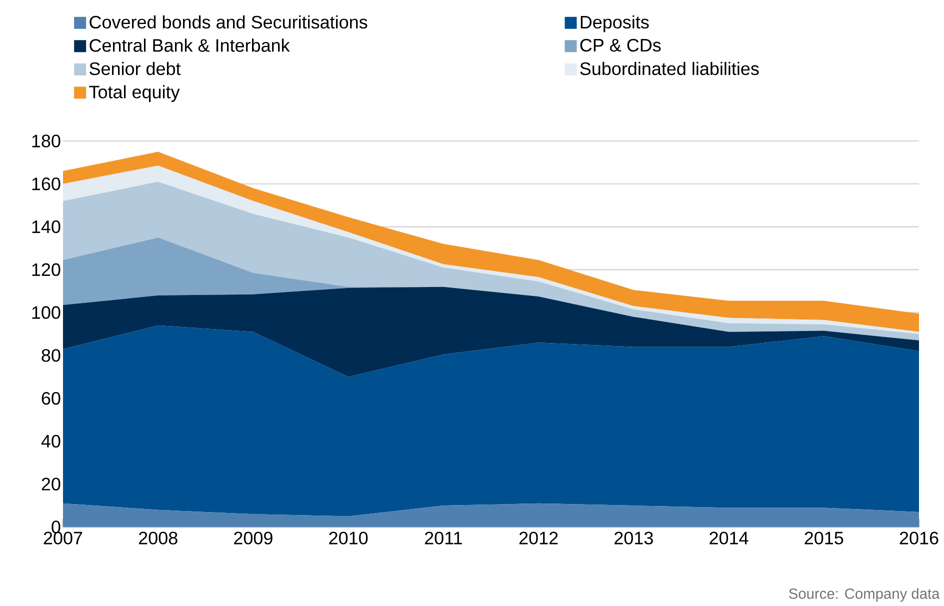 This screenshot has width=944, height=606. What do you see at coordinates (443, 538) in the screenshot?
I see `x-tick-label: 2011` at bounding box center [443, 538].